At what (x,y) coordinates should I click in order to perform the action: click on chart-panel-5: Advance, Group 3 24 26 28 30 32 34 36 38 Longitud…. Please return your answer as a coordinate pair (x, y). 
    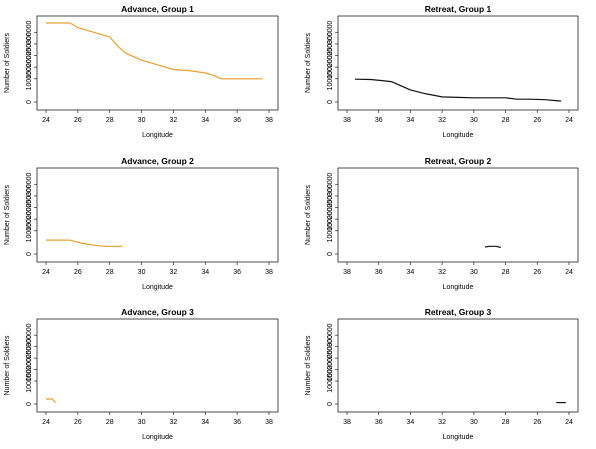
    Looking at the image, I should click on (141, 374).